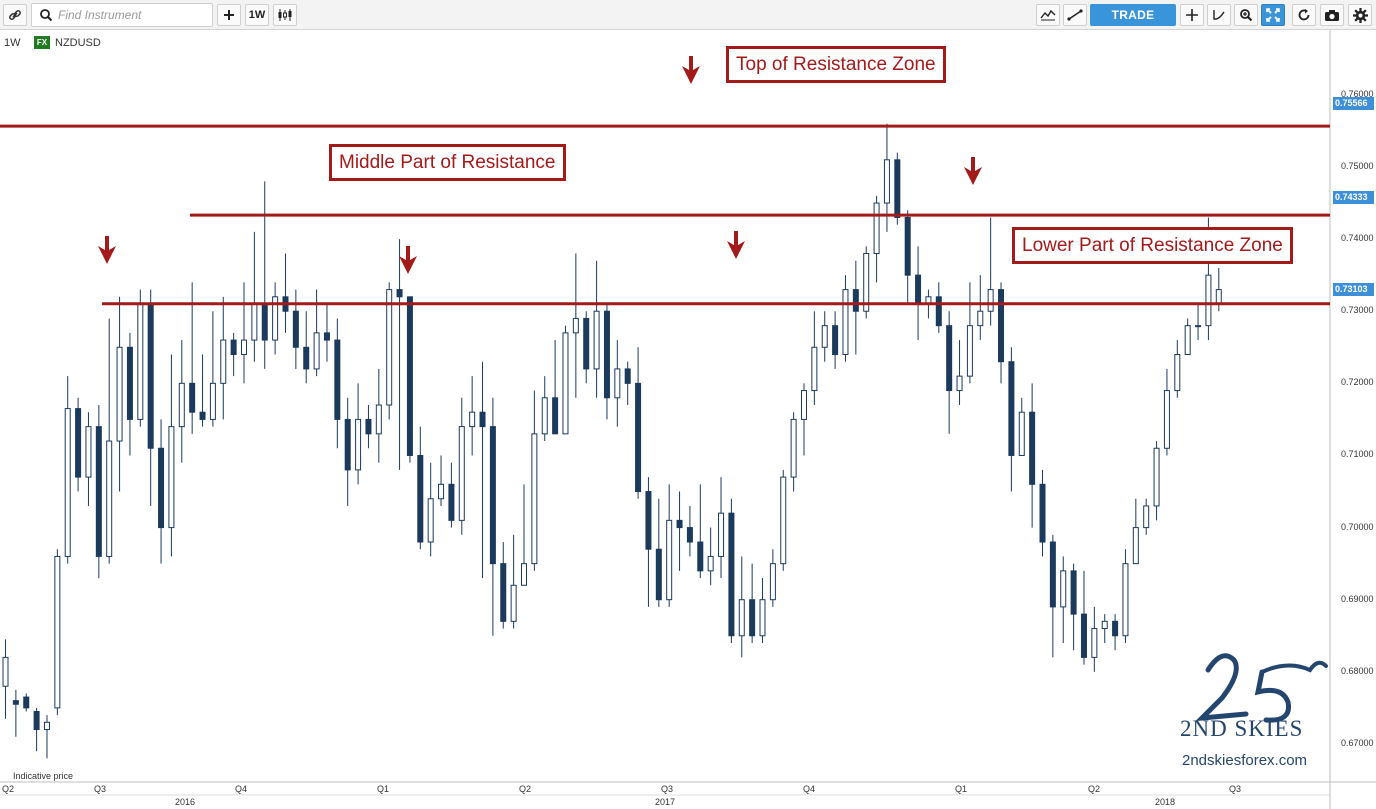 This screenshot has width=1376, height=809. Describe the element at coordinates (1133, 15) in the screenshot. I see `trade-button: TRADE` at that location.